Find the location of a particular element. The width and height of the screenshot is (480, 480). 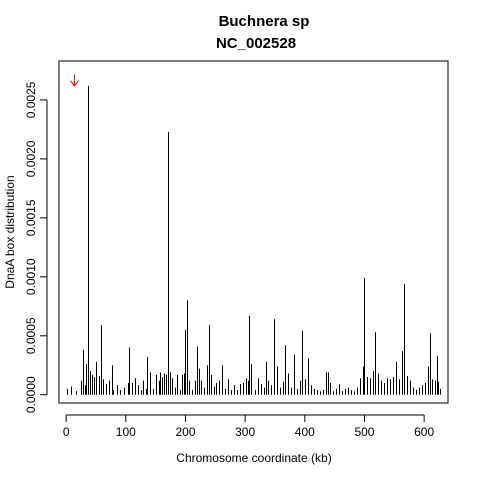

y-axis-label: DnaA box distribution is located at coordinates (10, 231).